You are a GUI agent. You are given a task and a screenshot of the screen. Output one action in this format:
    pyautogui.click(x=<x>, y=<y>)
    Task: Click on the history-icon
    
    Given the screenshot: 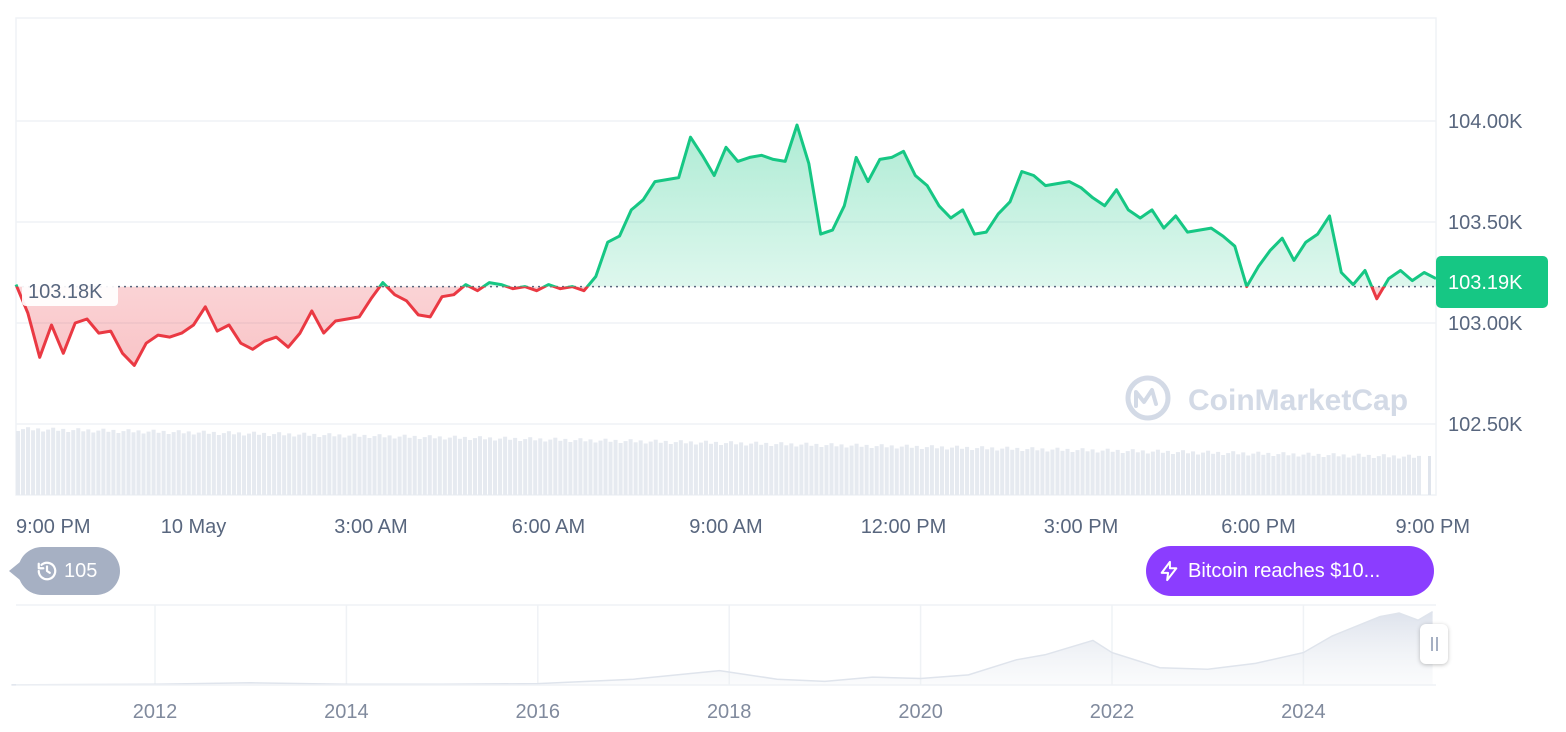 What is the action you would take?
    pyautogui.click(x=47, y=571)
    